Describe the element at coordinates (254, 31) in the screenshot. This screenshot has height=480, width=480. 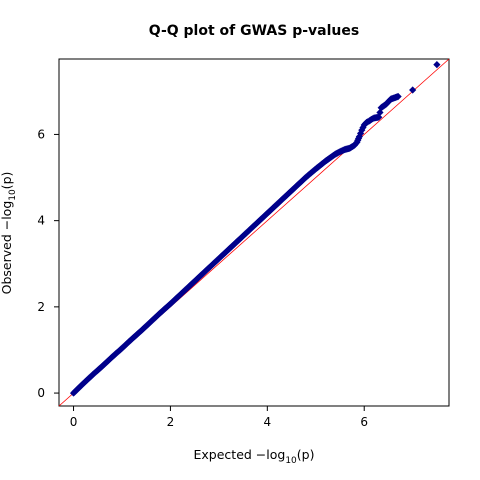
I see `chart-title: Q-Q plot of GWAS p-values` at that location.